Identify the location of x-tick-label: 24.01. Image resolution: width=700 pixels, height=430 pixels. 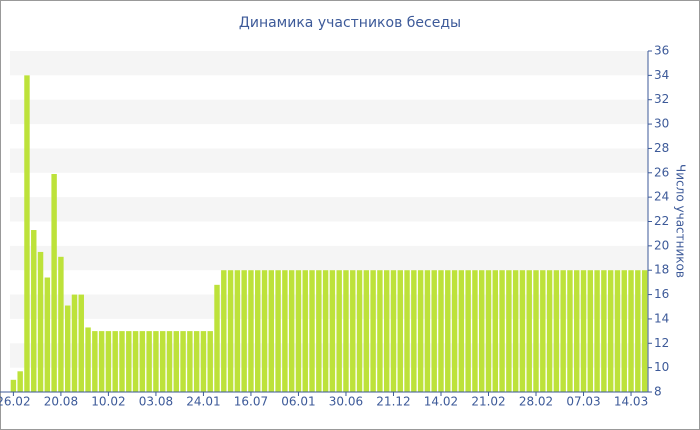
(203, 402).